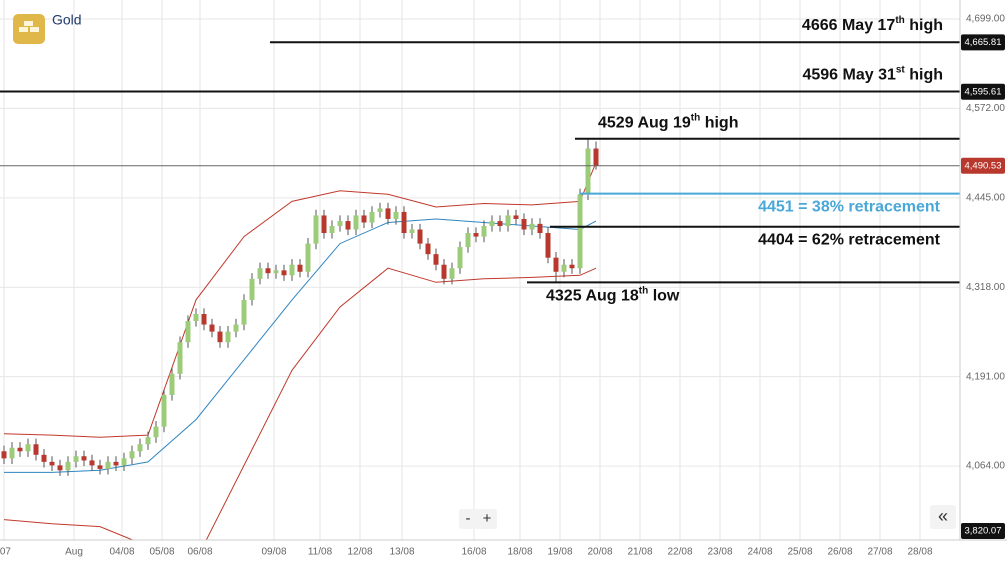 The width and height of the screenshot is (1007, 575). I want to click on price-marker-label: 4,665.81, so click(983, 42).